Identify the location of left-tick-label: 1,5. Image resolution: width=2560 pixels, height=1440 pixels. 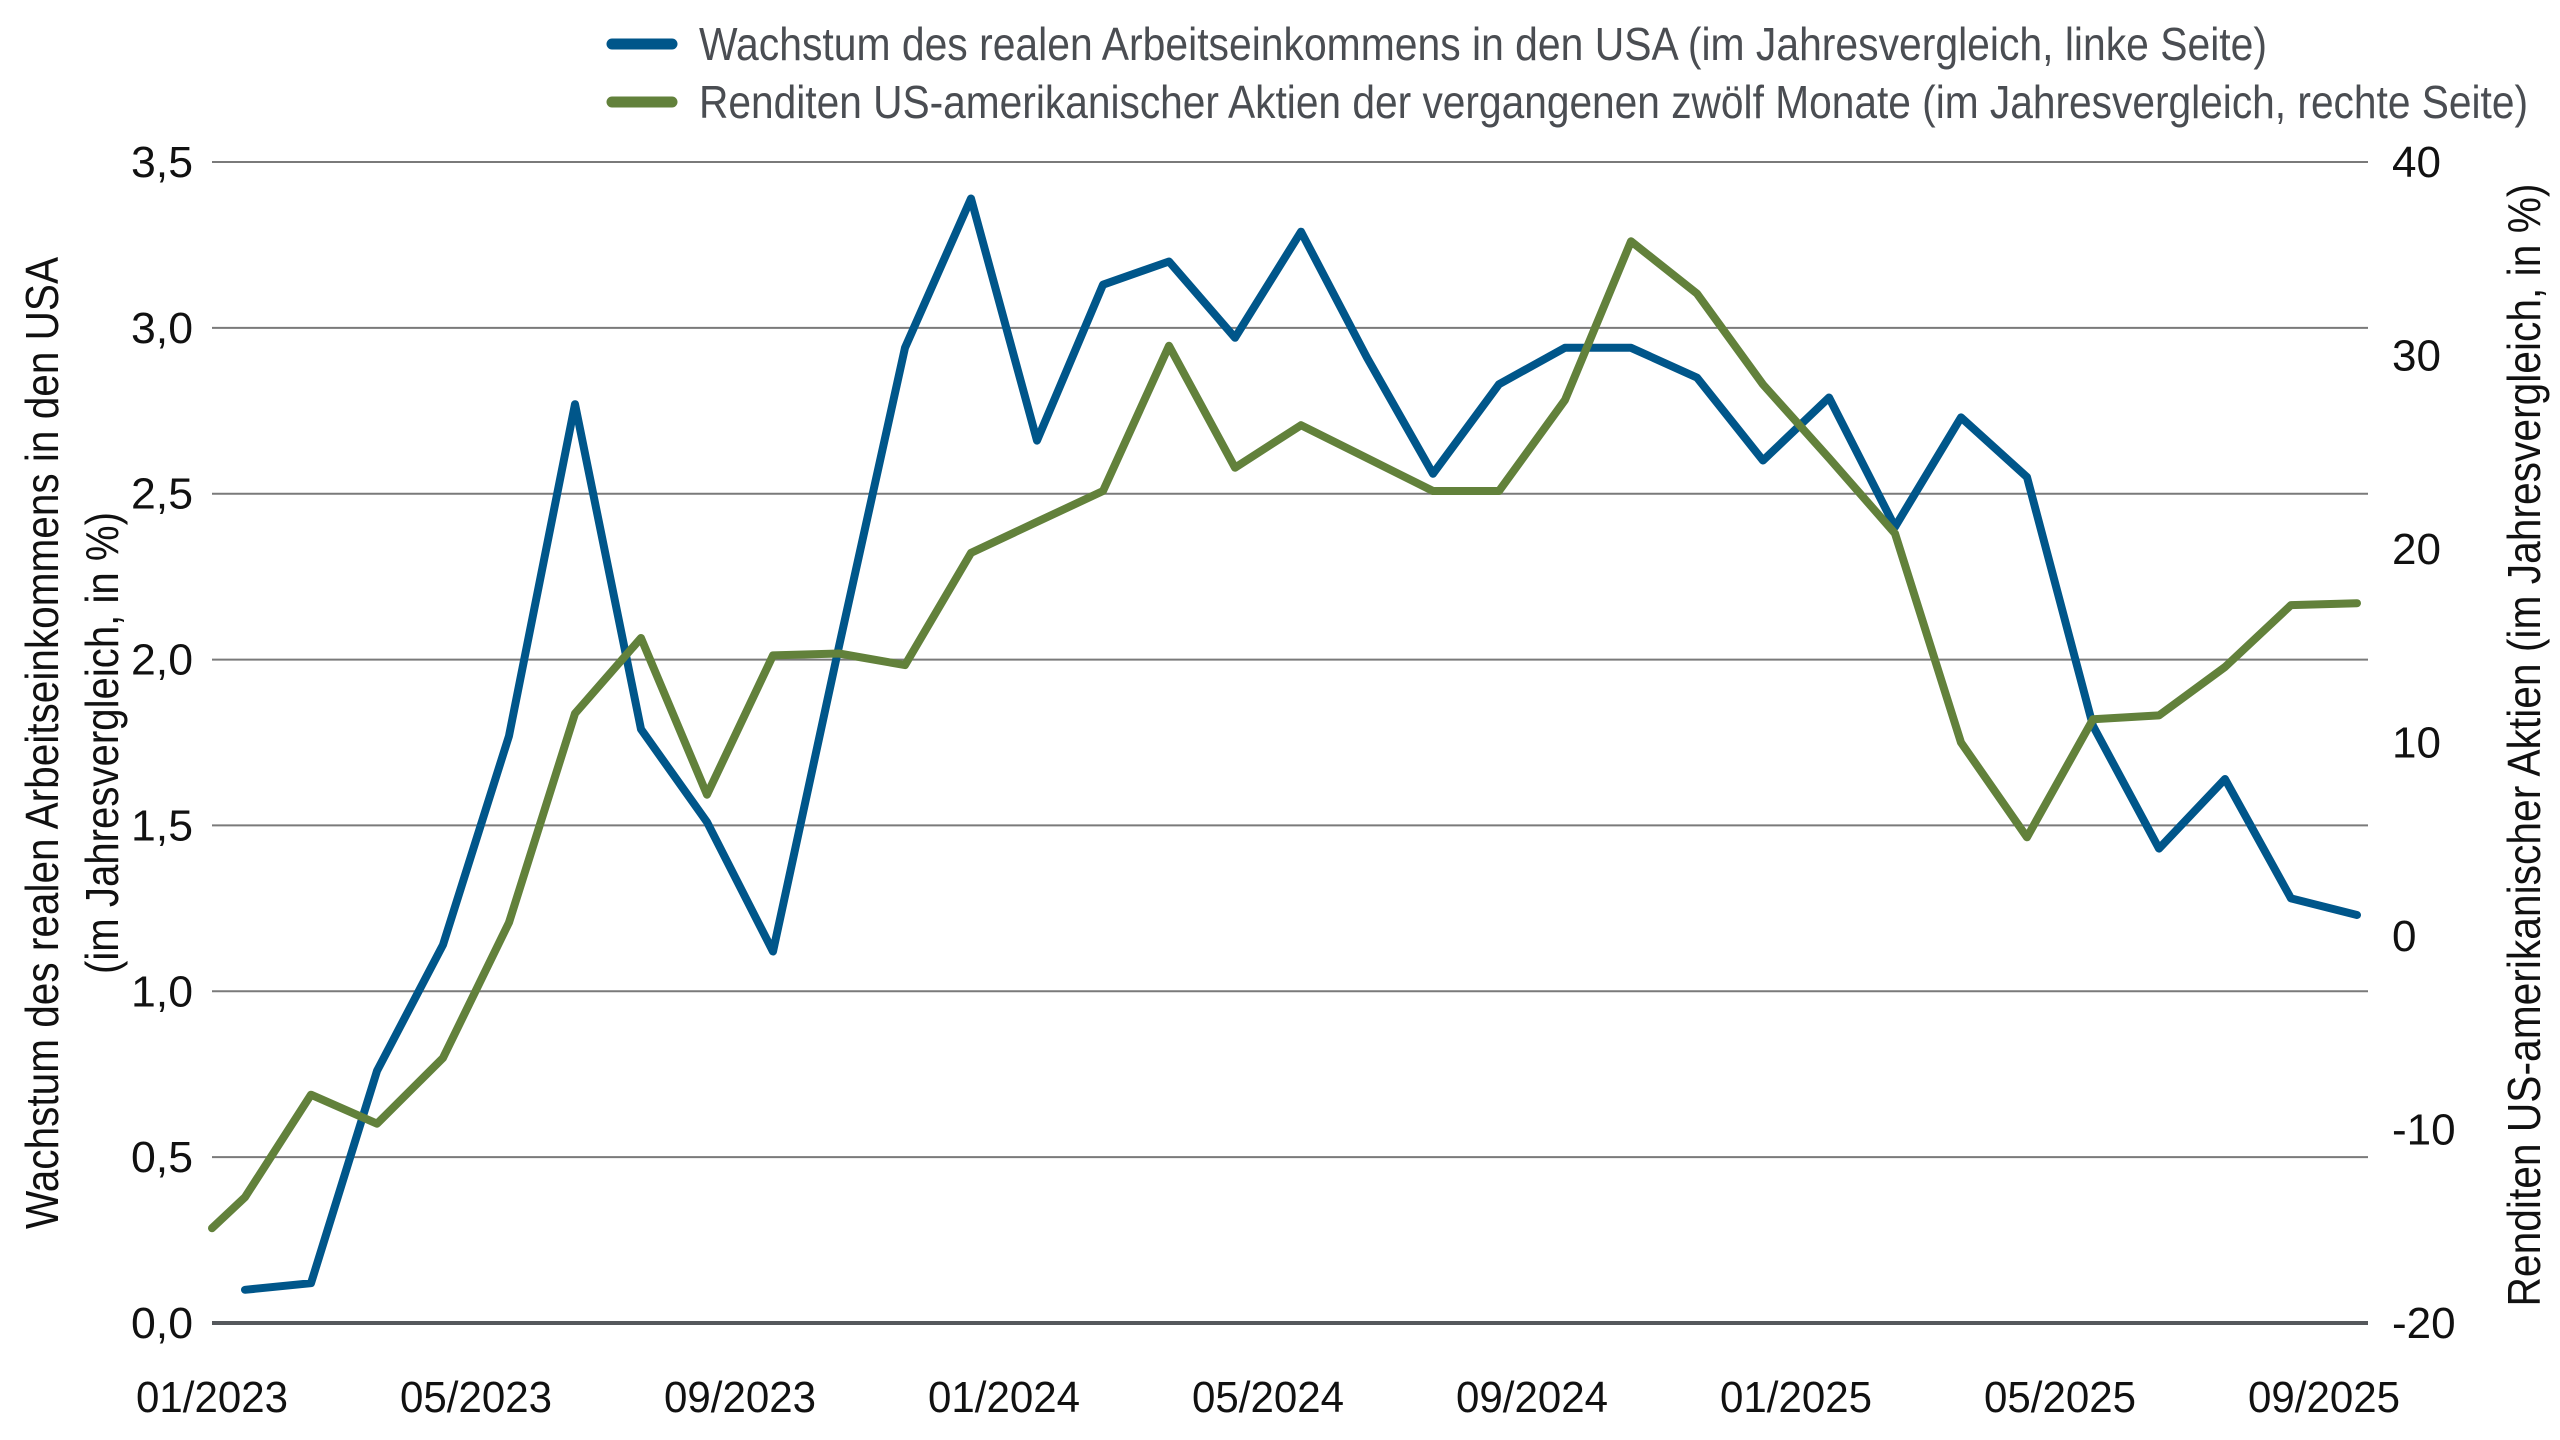
(162, 825).